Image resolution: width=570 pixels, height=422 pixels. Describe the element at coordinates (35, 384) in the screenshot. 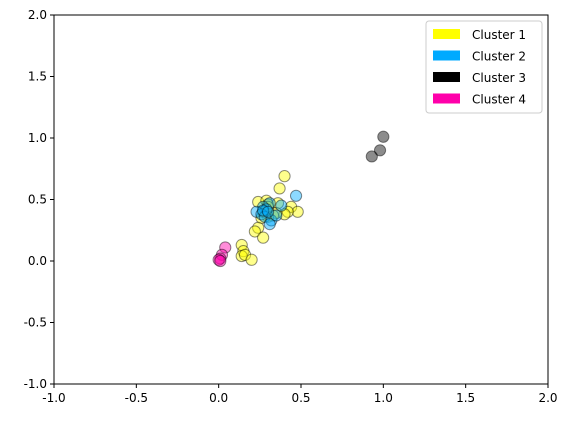

I see `y-tick-label: -1.0` at that location.